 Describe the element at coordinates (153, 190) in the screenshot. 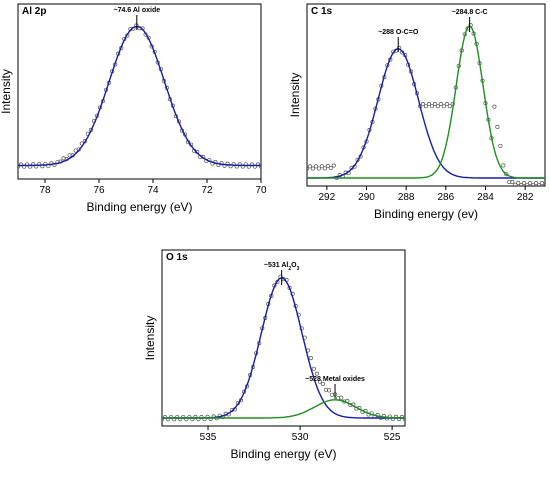

I see `x-tick-label: 74` at that location.